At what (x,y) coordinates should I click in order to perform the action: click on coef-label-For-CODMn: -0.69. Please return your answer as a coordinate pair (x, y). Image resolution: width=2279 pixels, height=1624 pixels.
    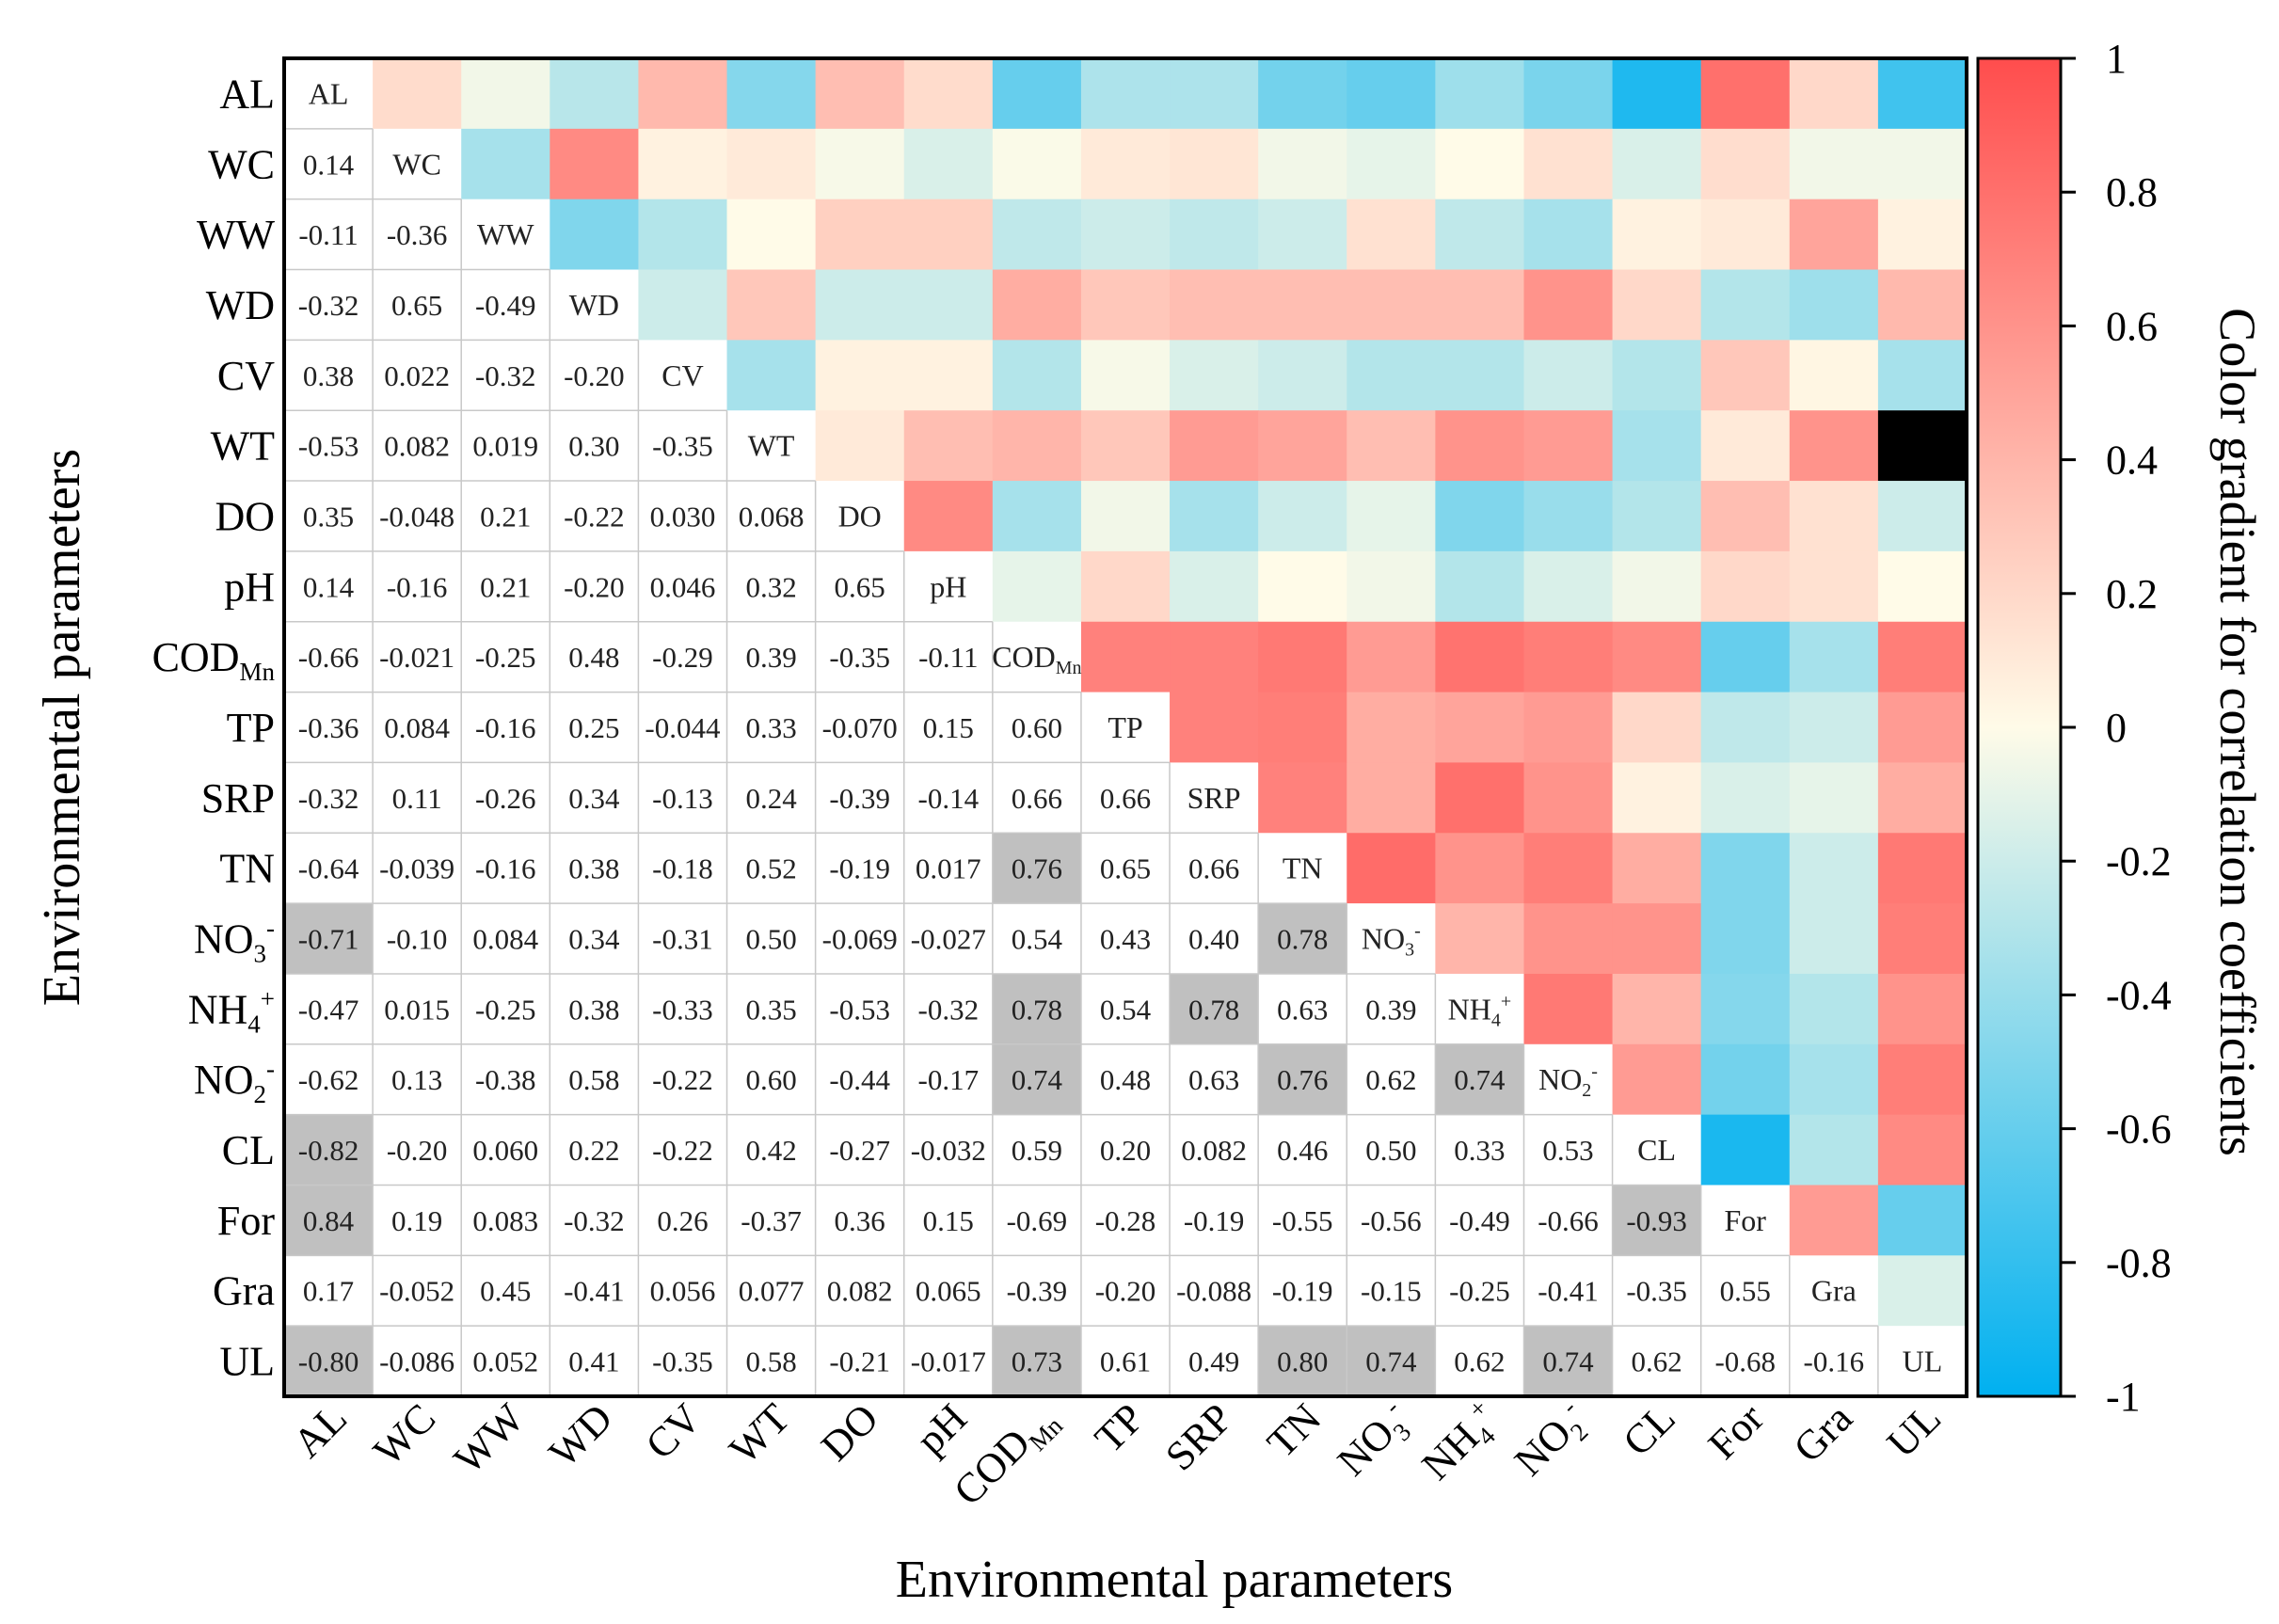
    Looking at the image, I should click on (1037, 1220).